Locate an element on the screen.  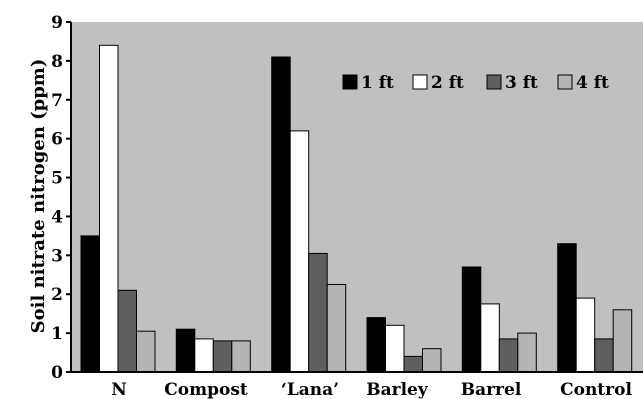
x-category-labels: N Compost ‘Lana’ Barley Barrel Control is located at coordinates (371, 389).